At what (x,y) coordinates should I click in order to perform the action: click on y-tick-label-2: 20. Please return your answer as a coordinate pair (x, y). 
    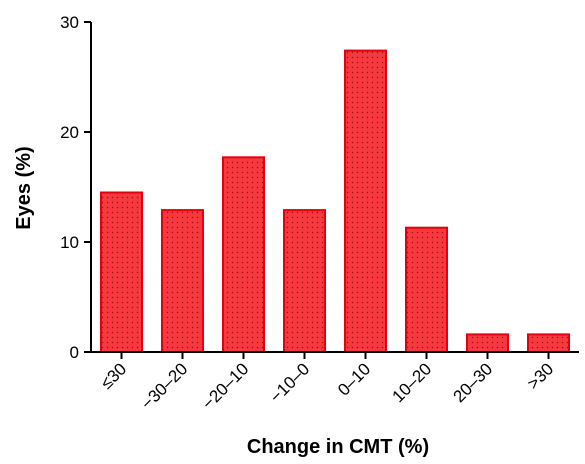
    Looking at the image, I should click on (69, 132).